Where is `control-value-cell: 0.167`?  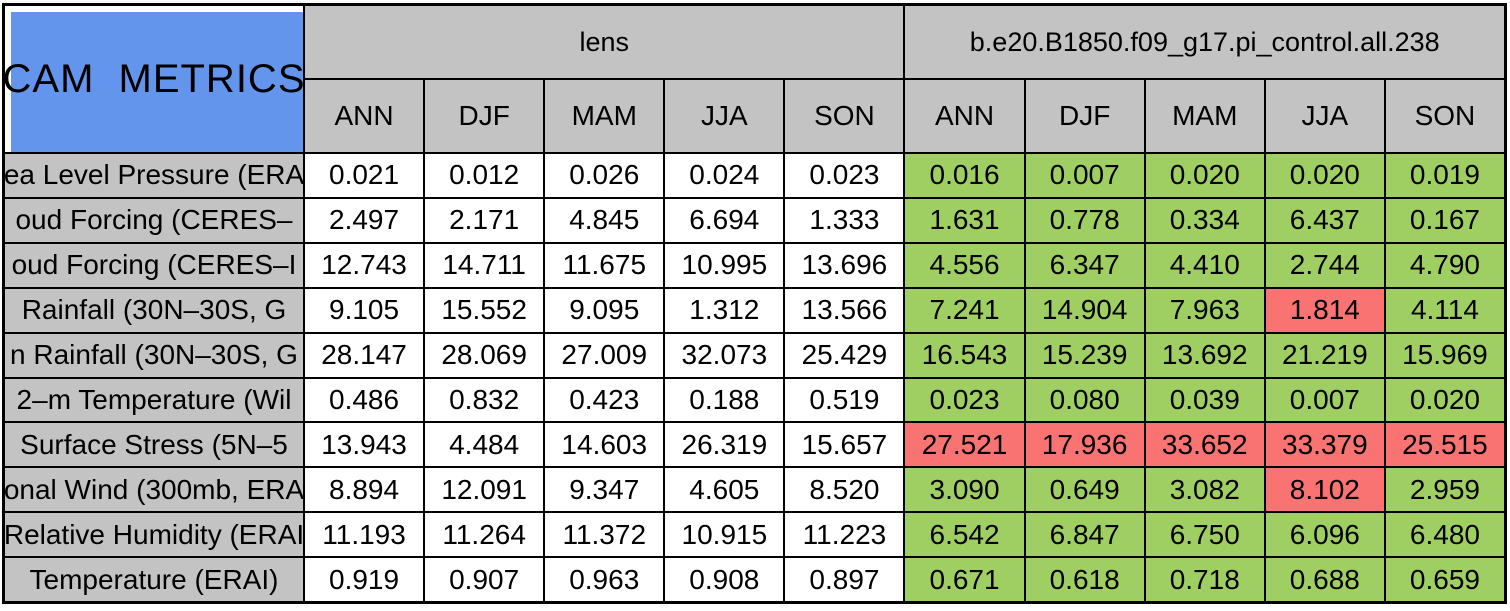
control-value-cell: 0.167 is located at coordinates (1444, 220).